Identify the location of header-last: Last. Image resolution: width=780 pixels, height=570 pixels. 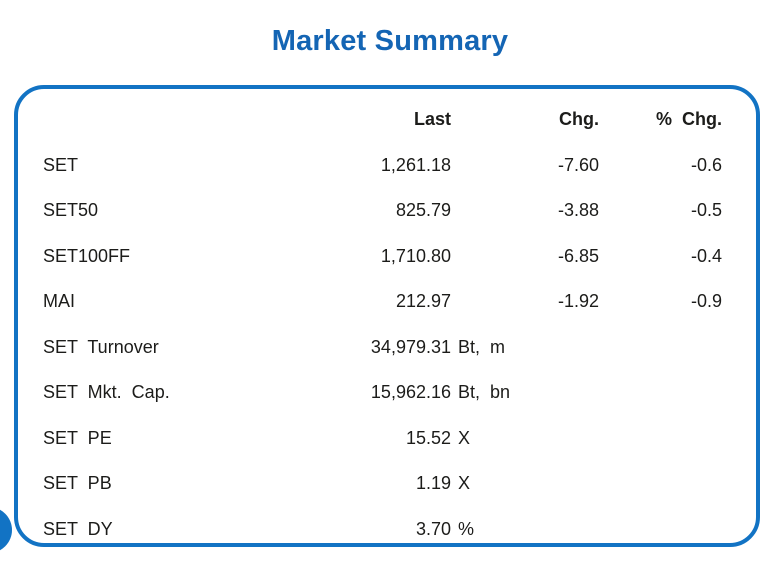
(432, 119).